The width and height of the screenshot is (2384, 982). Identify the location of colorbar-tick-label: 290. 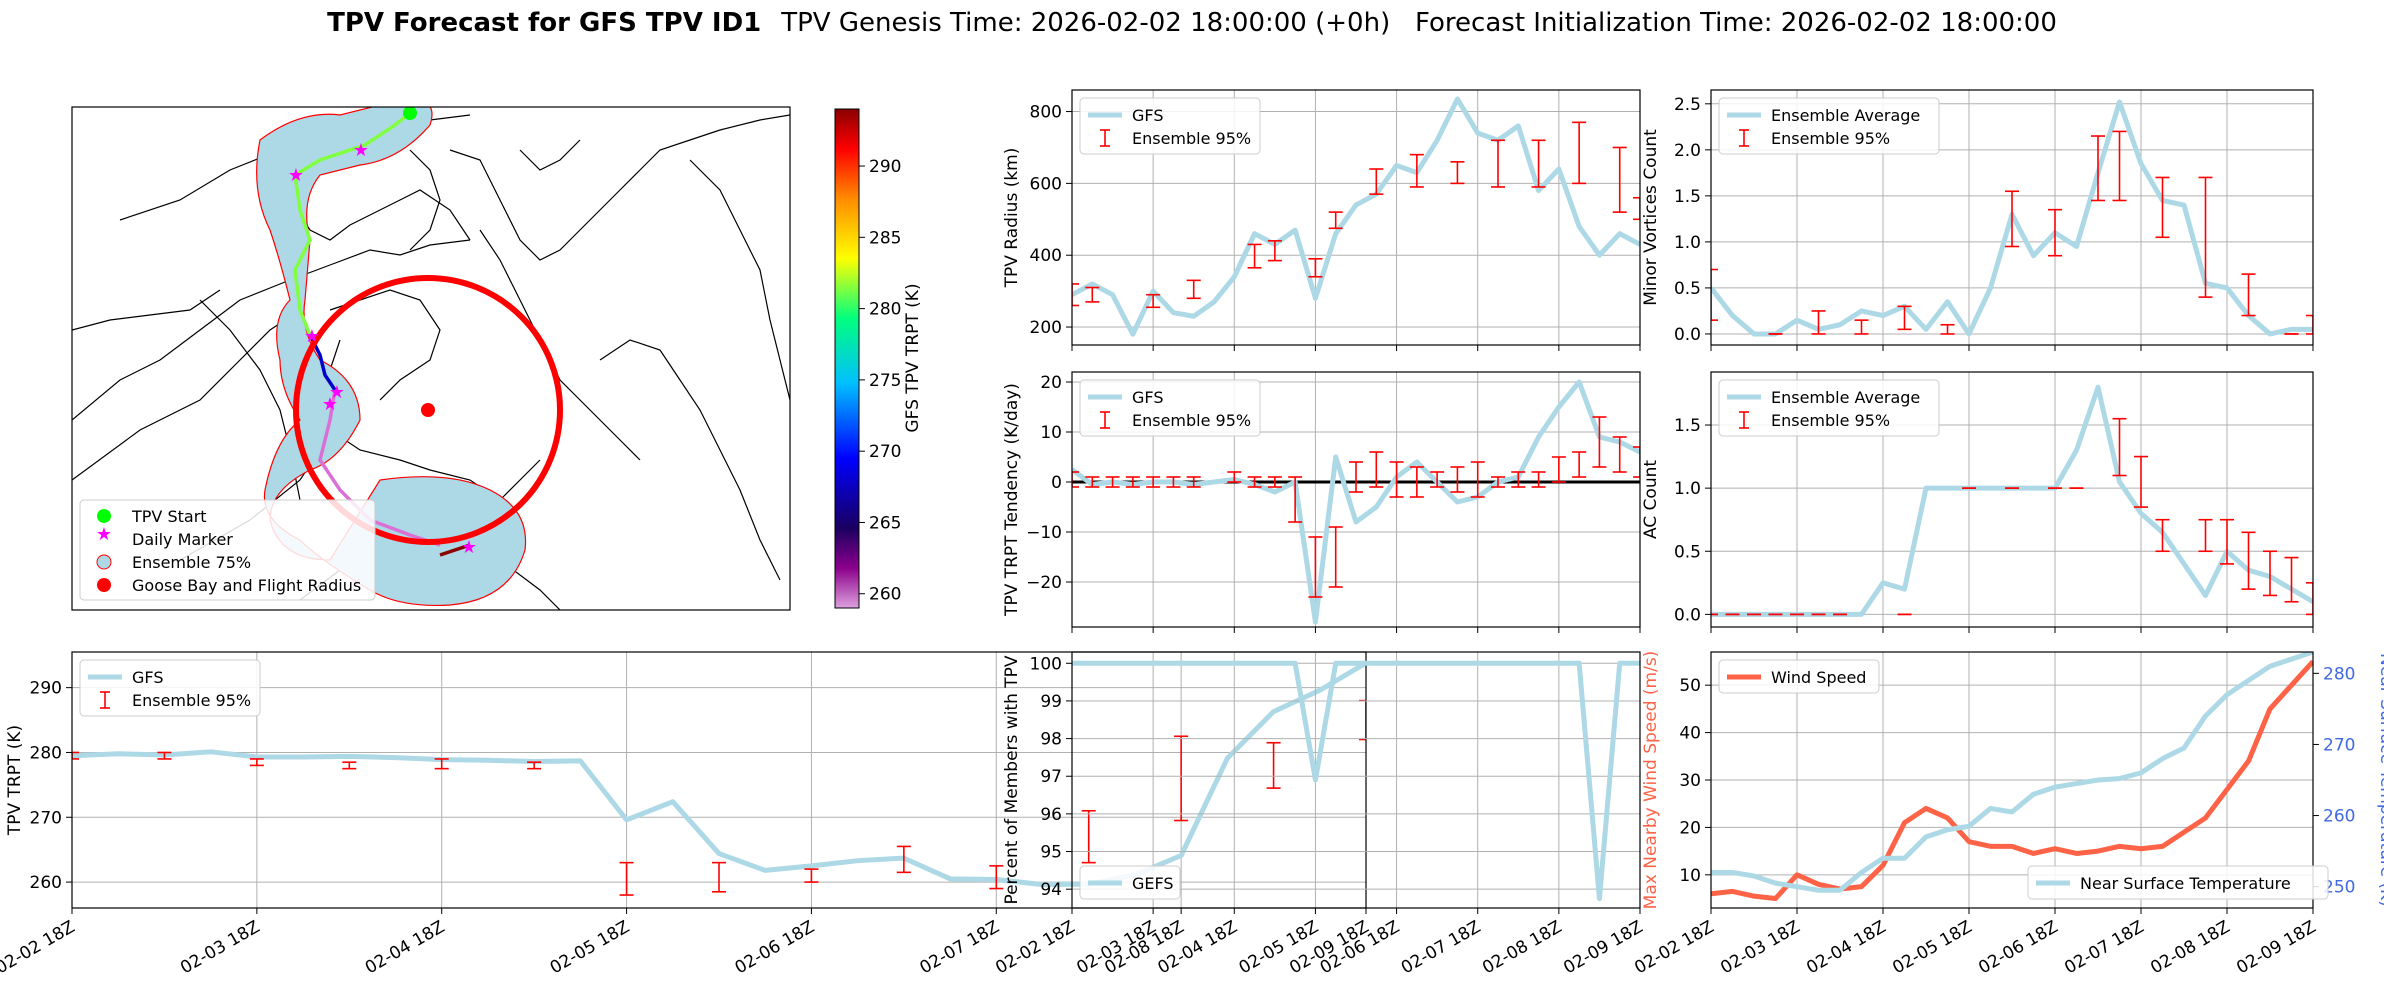
(885, 167).